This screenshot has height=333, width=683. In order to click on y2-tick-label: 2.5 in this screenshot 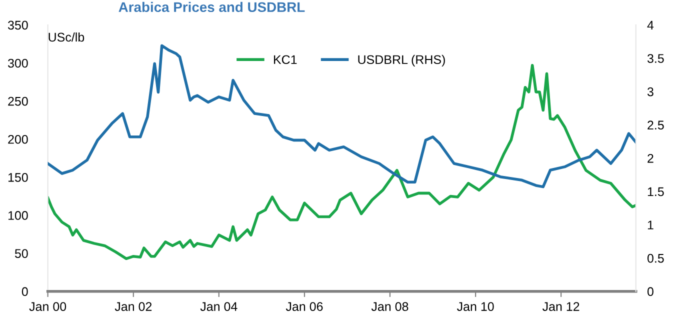, I will do `click(656, 125)`.